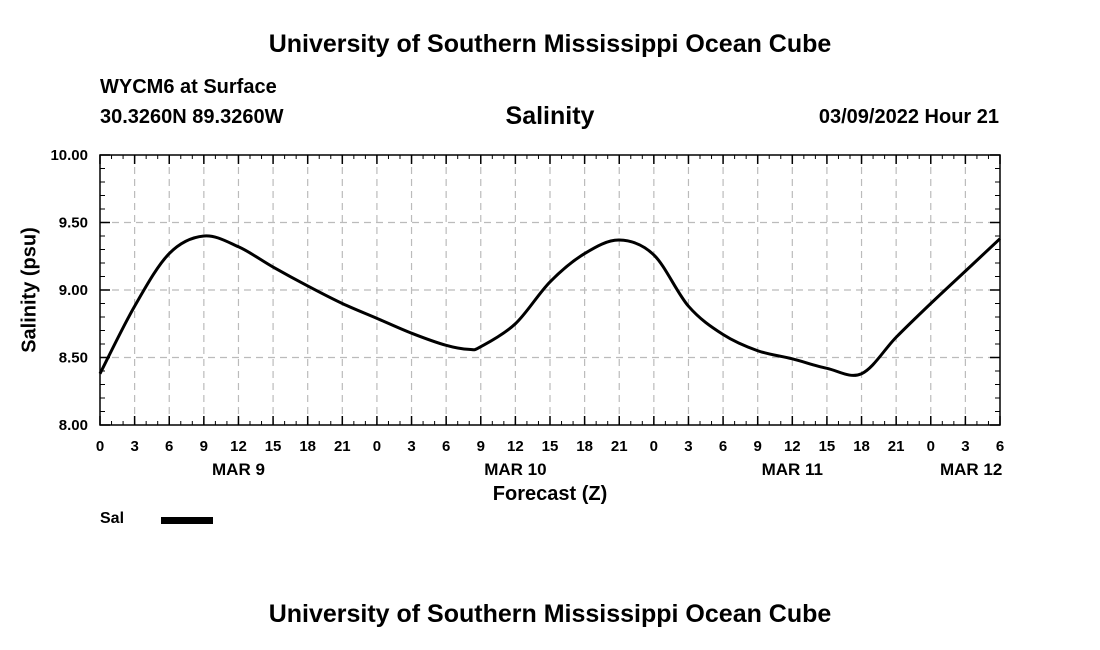 The image size is (1100, 650). Describe the element at coordinates (550, 494) in the screenshot. I see `x-axis-label: Forecast (Z)` at that location.